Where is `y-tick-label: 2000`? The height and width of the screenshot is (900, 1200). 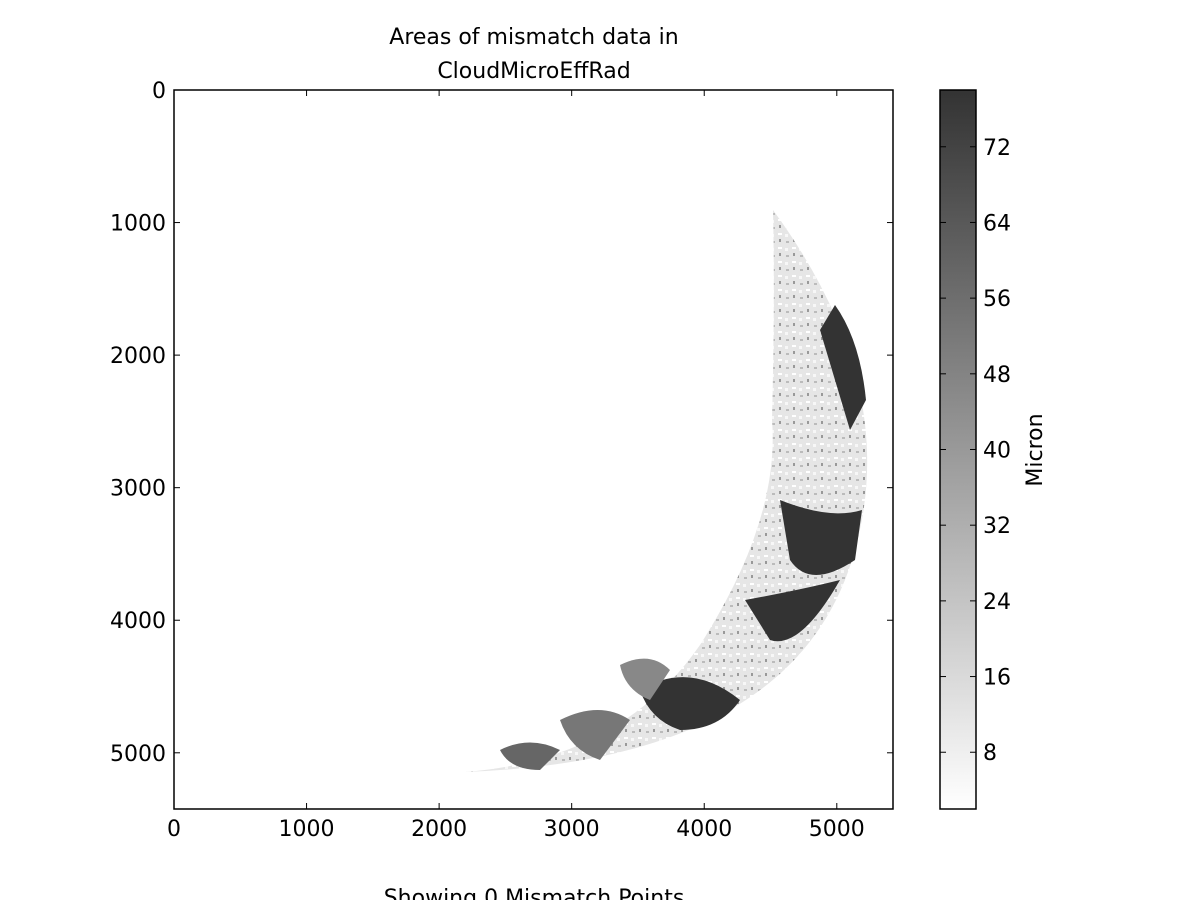 y-tick-label: 2000 is located at coordinates (138, 356).